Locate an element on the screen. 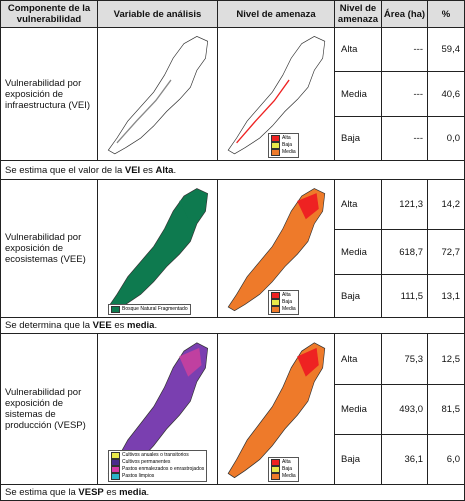 The height and width of the screenshot is (501, 465). note-cell: Se estima que la VESP es media. is located at coordinates (232, 493).